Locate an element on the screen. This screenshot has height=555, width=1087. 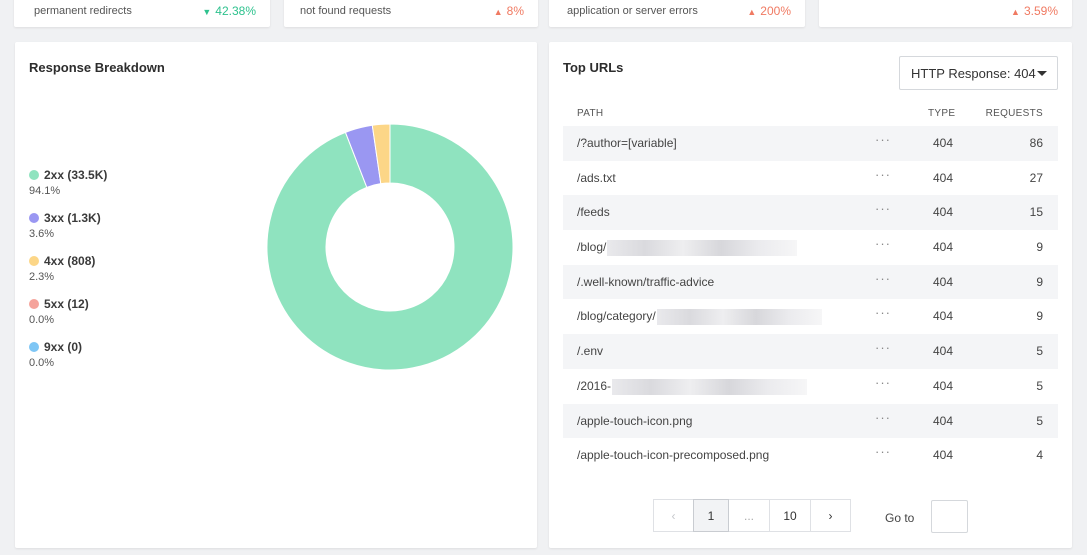
legend-item-3xx: 3xx (1.3K) 3.6% is located at coordinates (68, 232).